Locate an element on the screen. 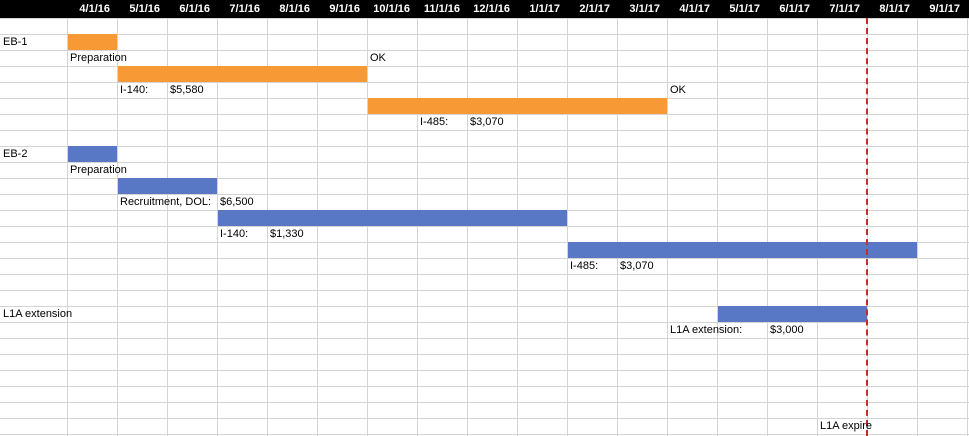 The image size is (969, 436). cell-label: $5,580 is located at coordinates (187, 90).